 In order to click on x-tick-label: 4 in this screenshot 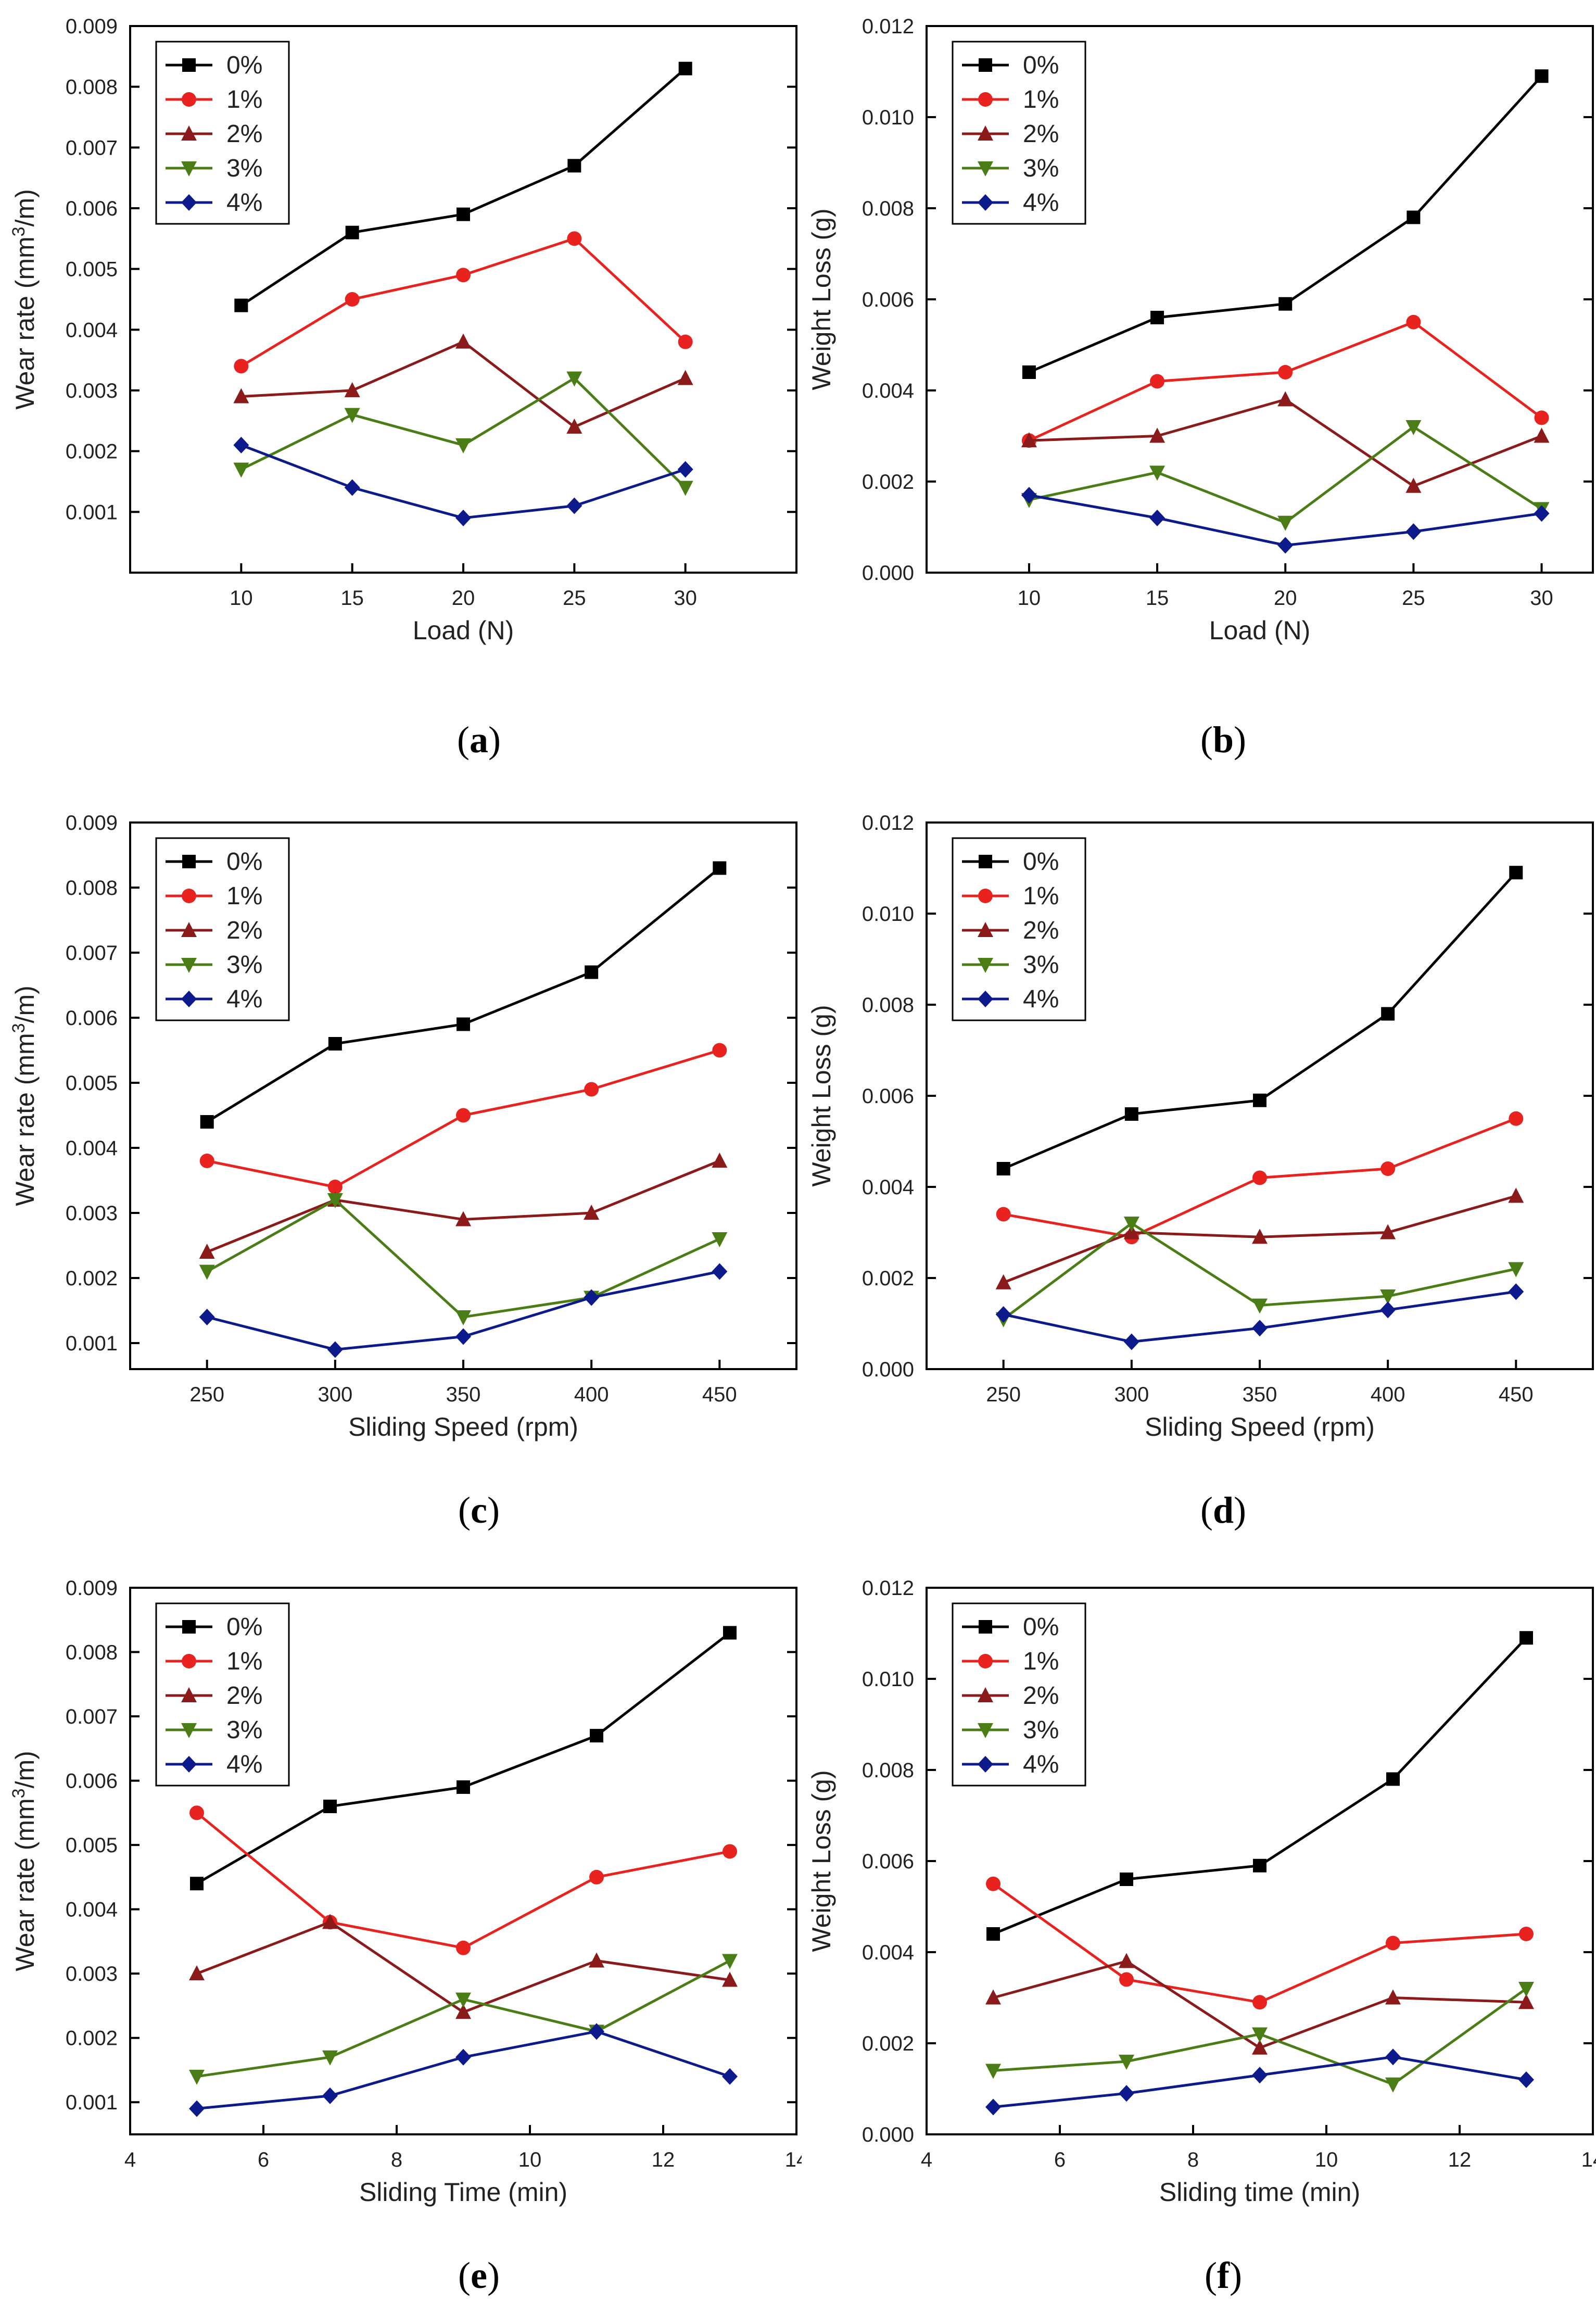, I will do `click(926, 2160)`.